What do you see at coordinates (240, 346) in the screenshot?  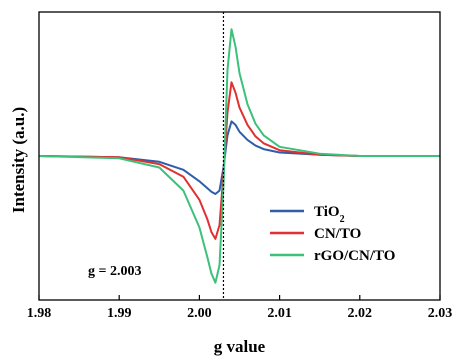 I see `x-axis-title: g value` at bounding box center [240, 346].